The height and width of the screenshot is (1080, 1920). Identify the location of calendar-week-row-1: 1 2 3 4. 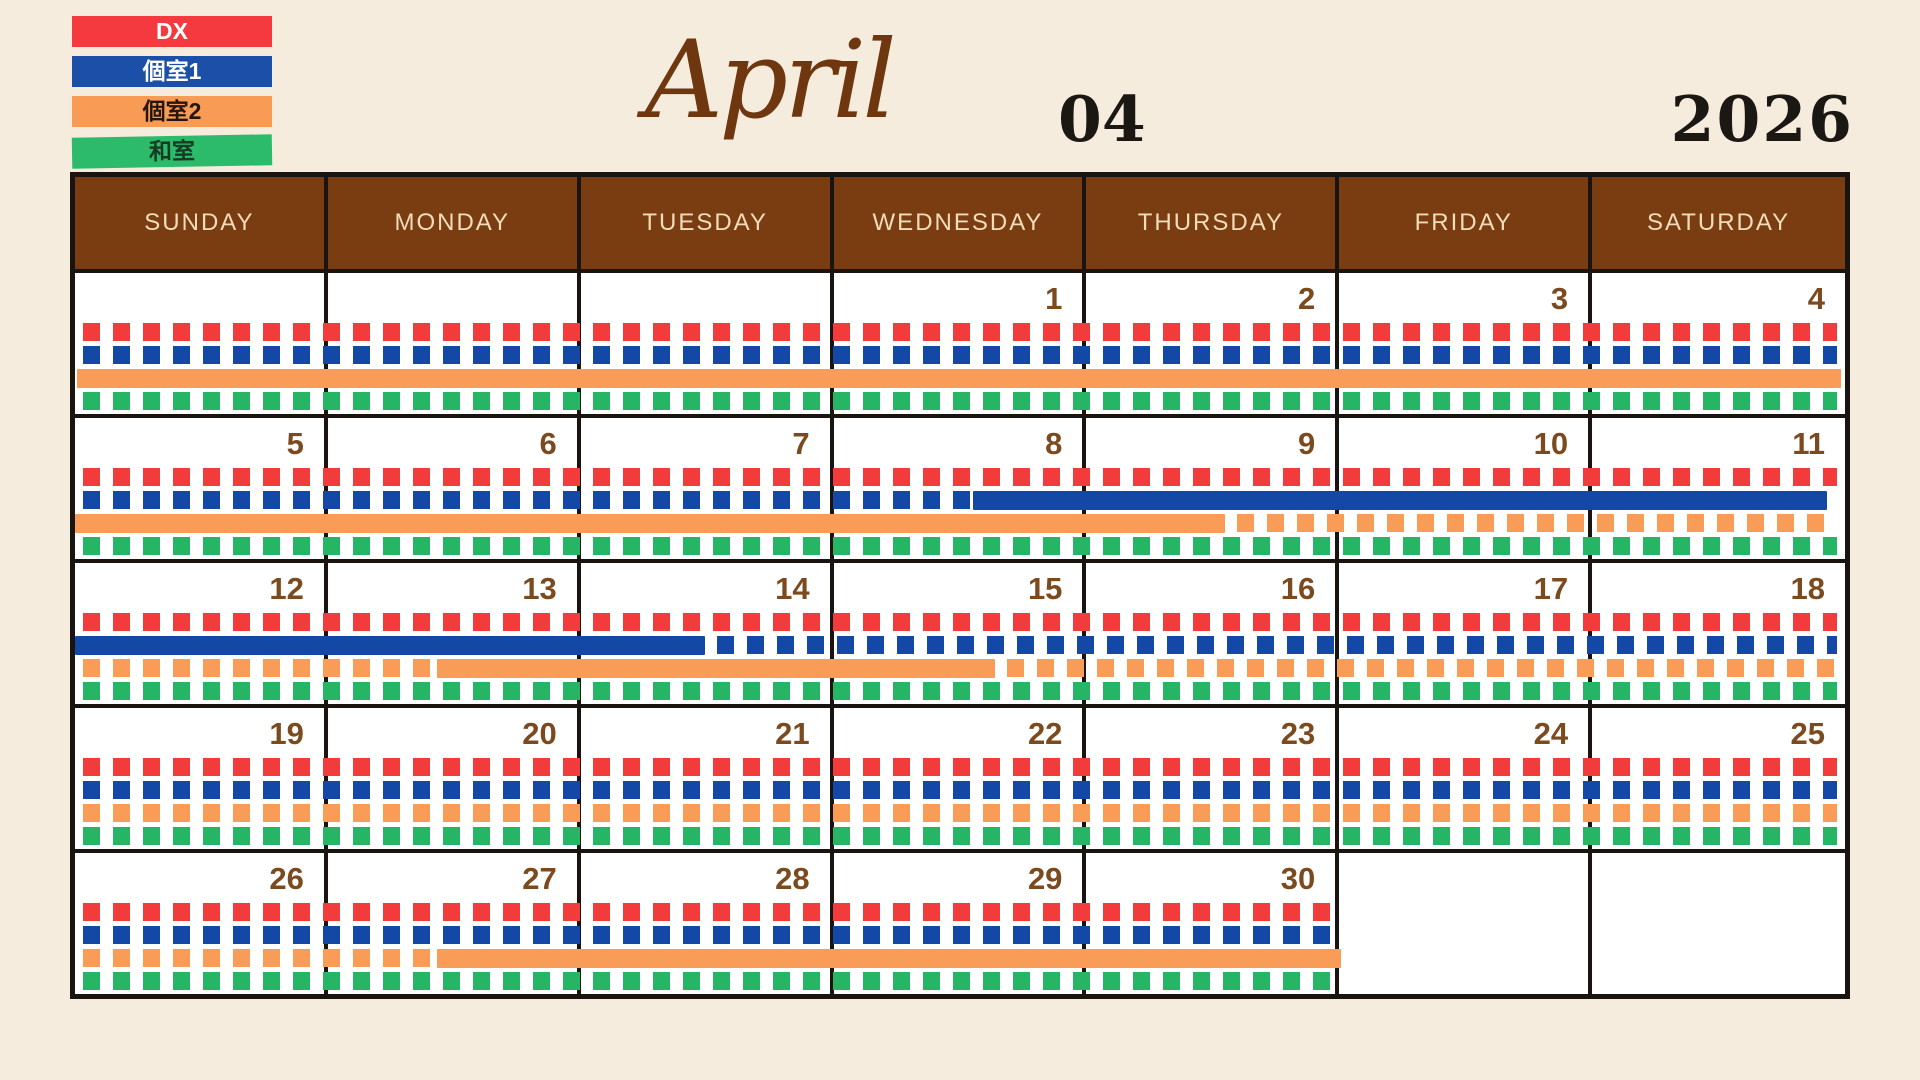
(960, 341).